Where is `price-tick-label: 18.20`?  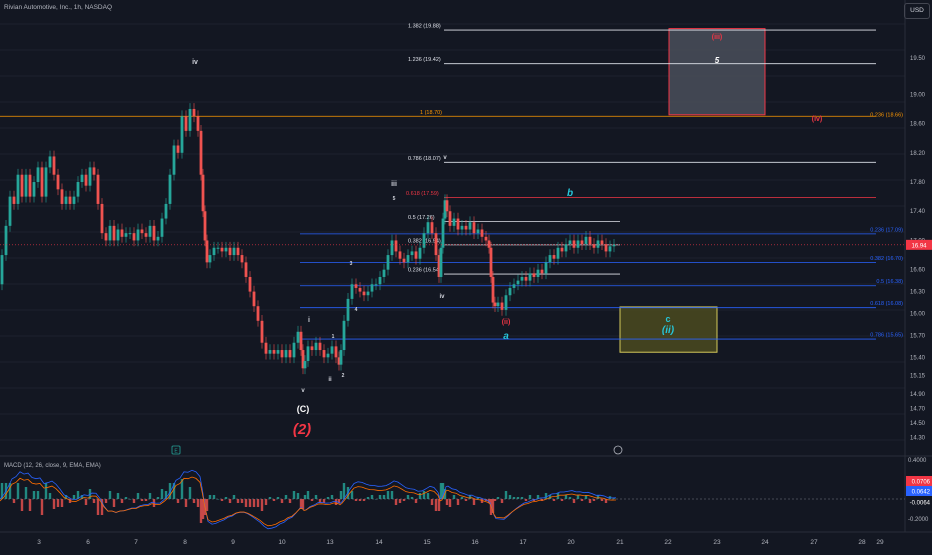 price-tick-label: 18.20 is located at coordinates (918, 154).